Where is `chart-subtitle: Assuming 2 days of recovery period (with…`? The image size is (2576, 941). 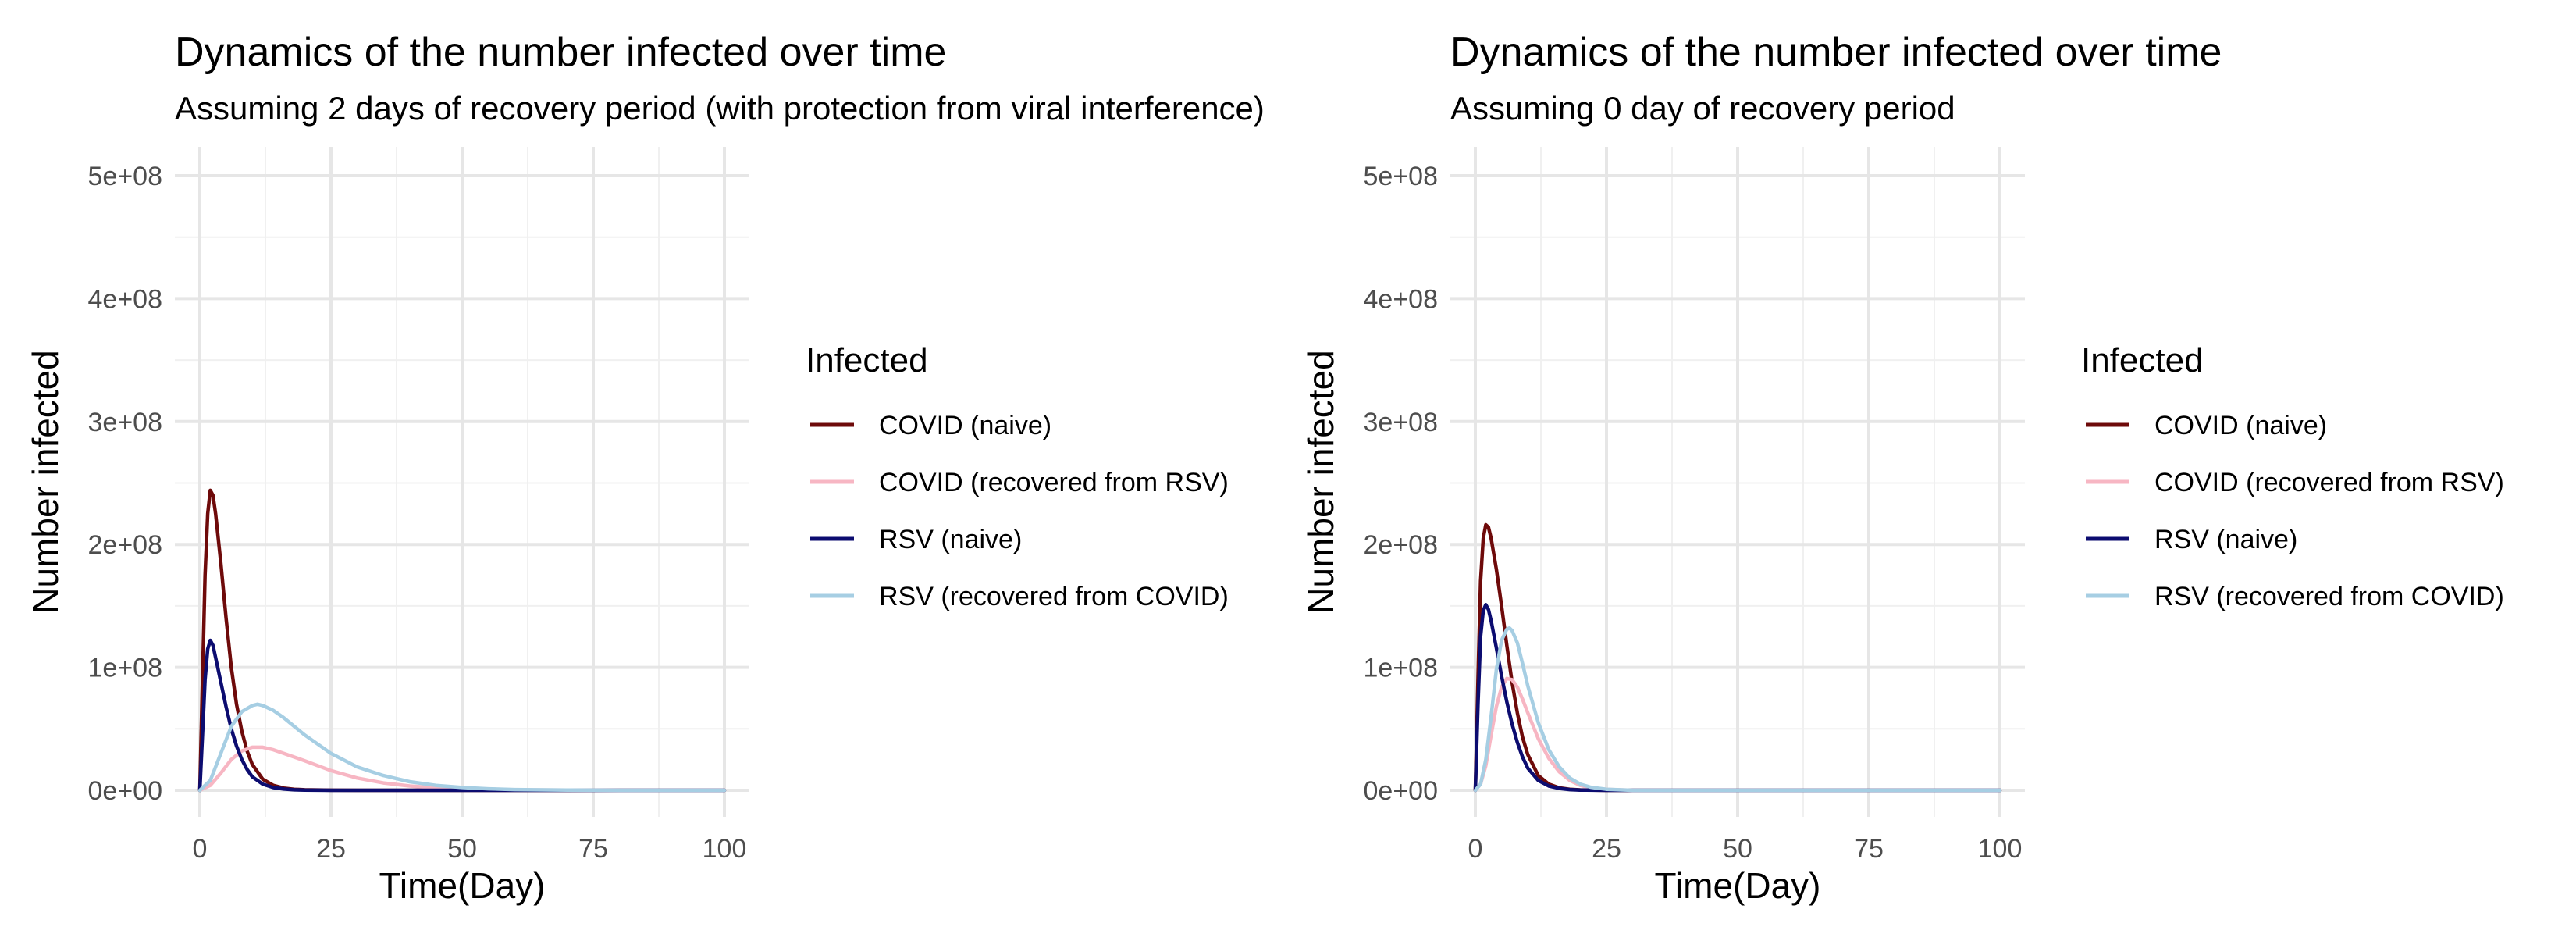
chart-subtitle: Assuming 2 days of recovery period (with… is located at coordinates (720, 109).